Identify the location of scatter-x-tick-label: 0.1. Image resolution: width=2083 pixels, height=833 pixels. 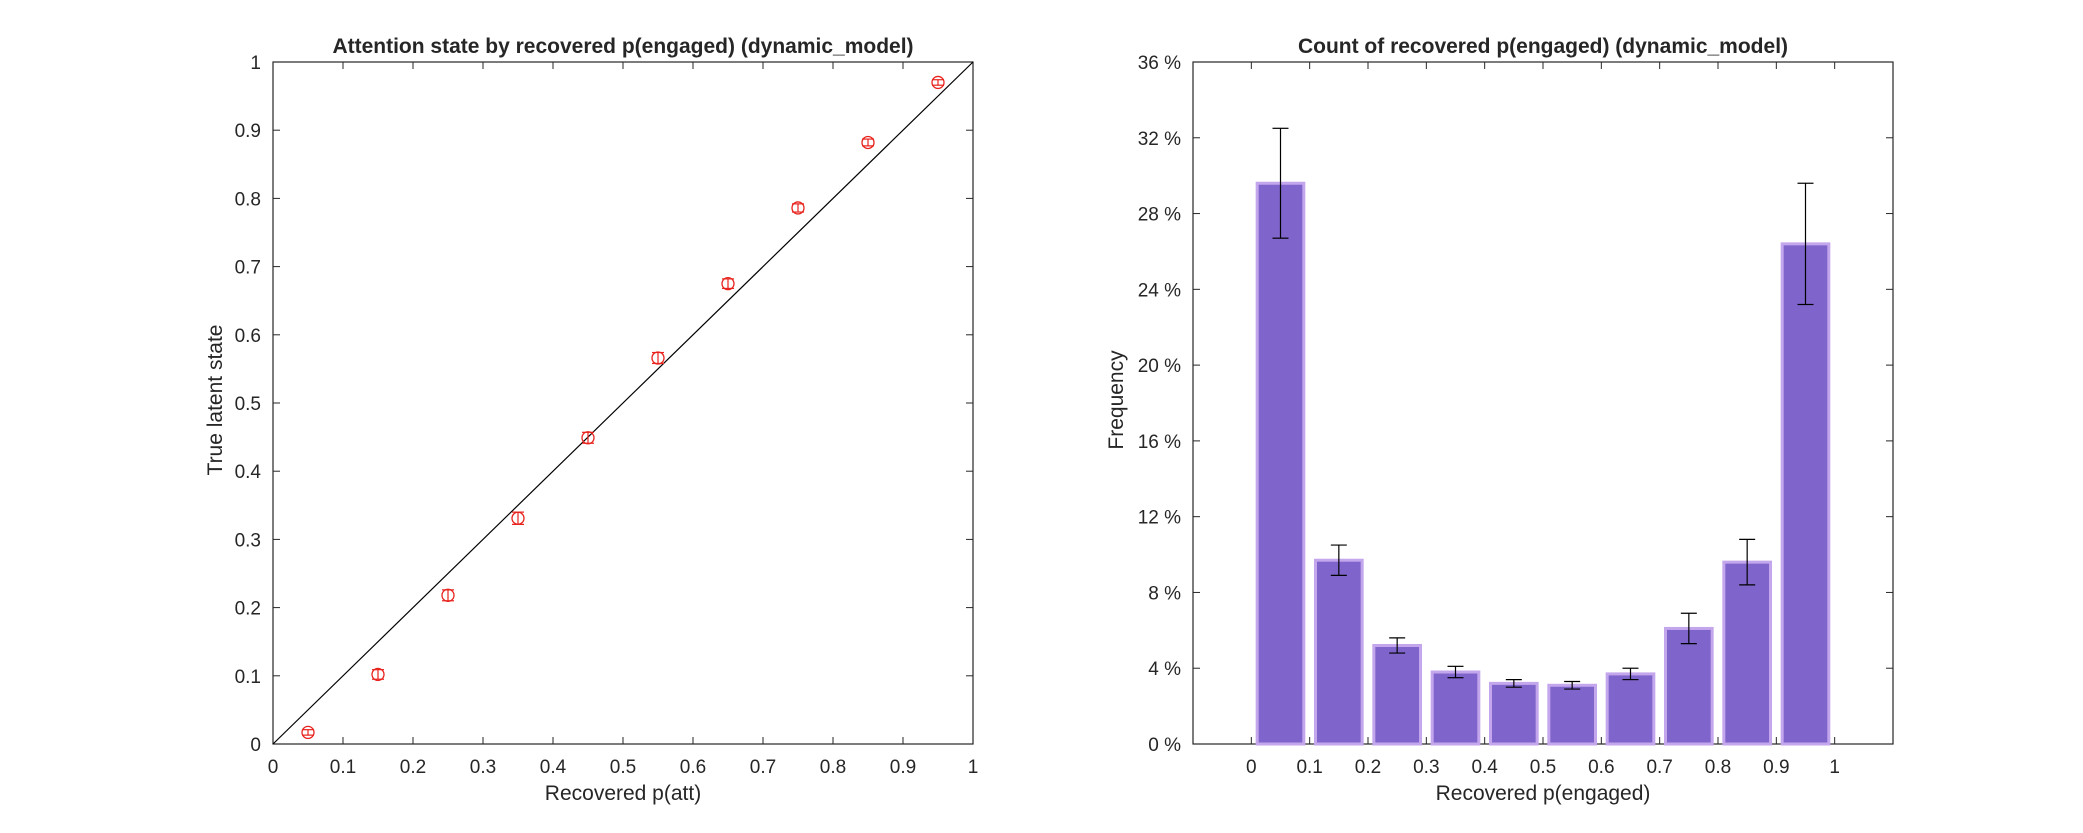
(343, 767).